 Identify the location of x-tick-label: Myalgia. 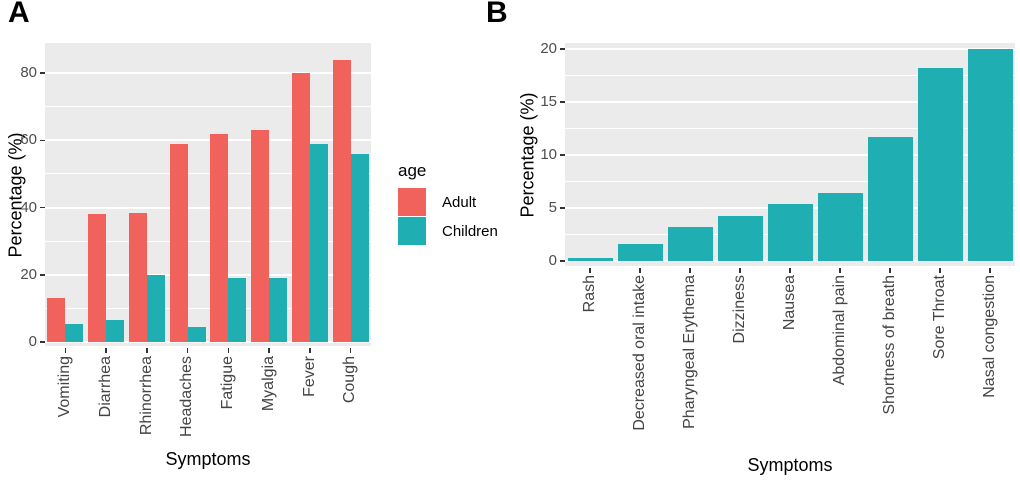
(269, 383).